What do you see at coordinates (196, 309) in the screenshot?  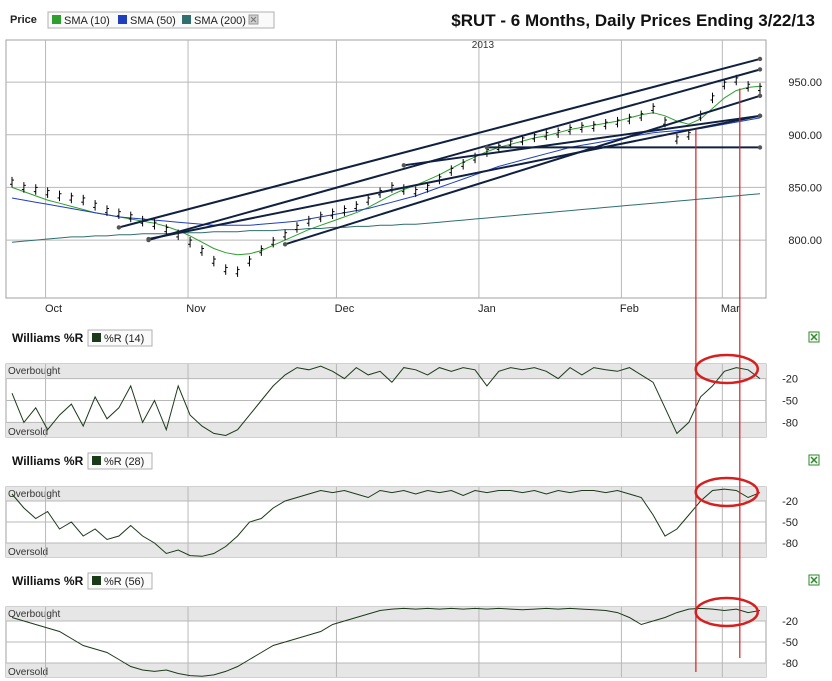 I see `price-x-tick: Nov` at bounding box center [196, 309].